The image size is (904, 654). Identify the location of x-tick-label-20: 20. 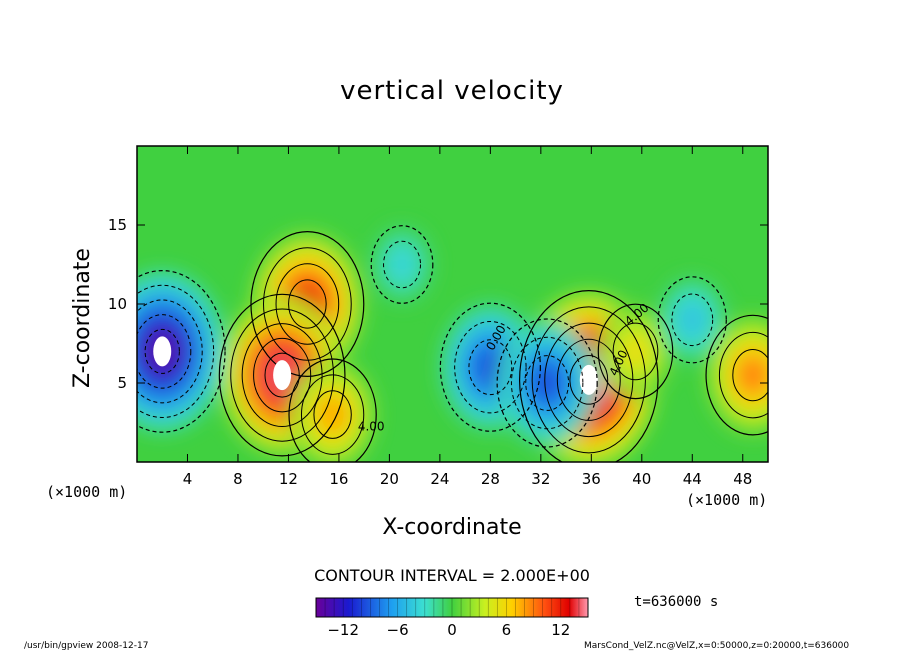
(389, 479).